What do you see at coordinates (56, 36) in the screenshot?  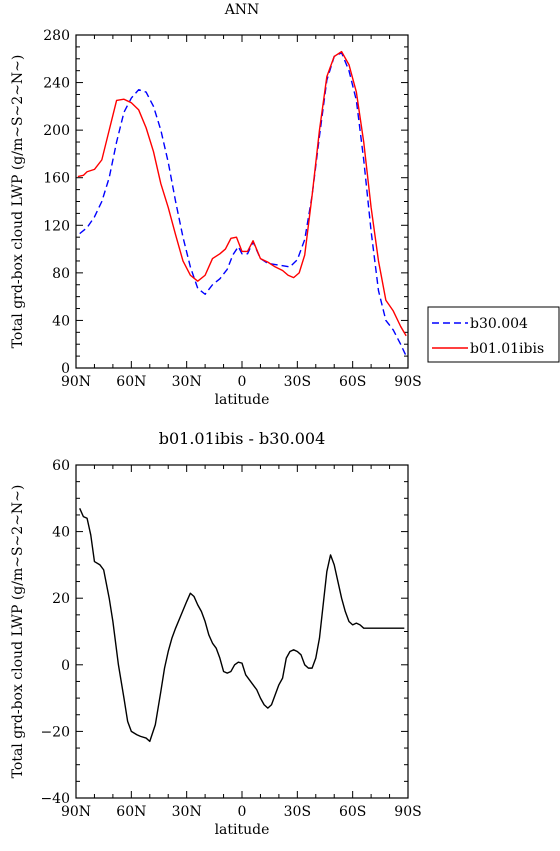 I see `y-tick-label: 280` at bounding box center [56, 36].